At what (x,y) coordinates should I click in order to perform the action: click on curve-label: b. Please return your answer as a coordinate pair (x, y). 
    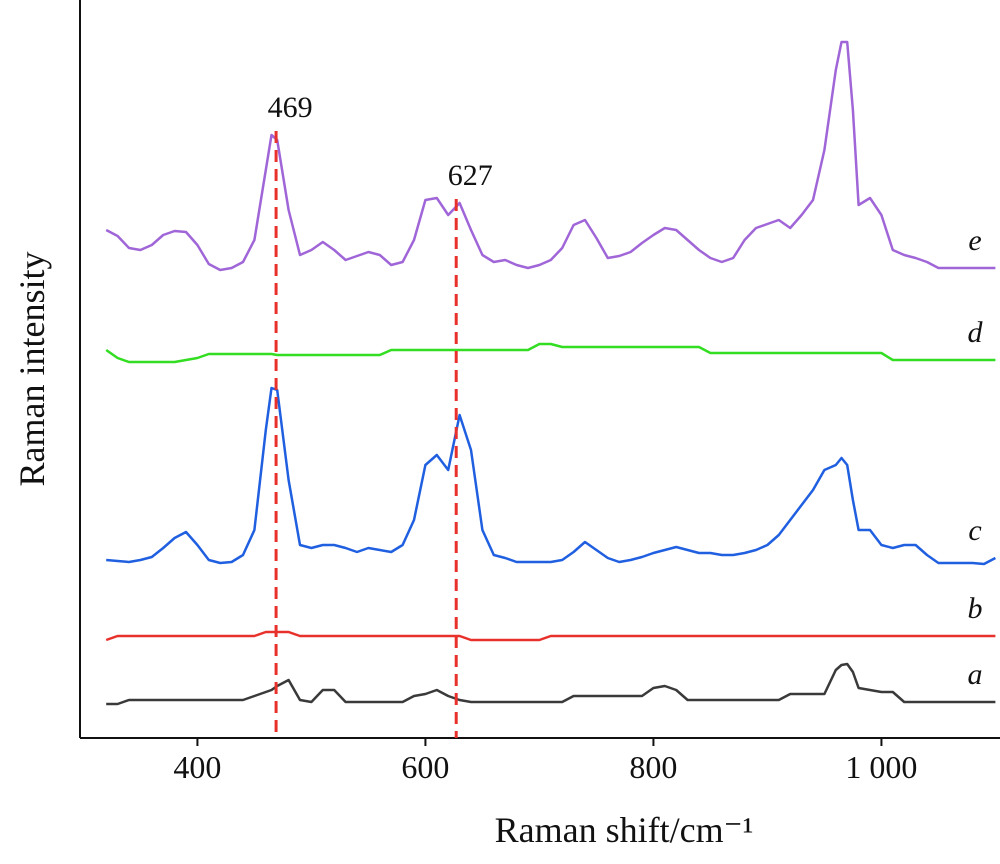
    Looking at the image, I should click on (975, 608).